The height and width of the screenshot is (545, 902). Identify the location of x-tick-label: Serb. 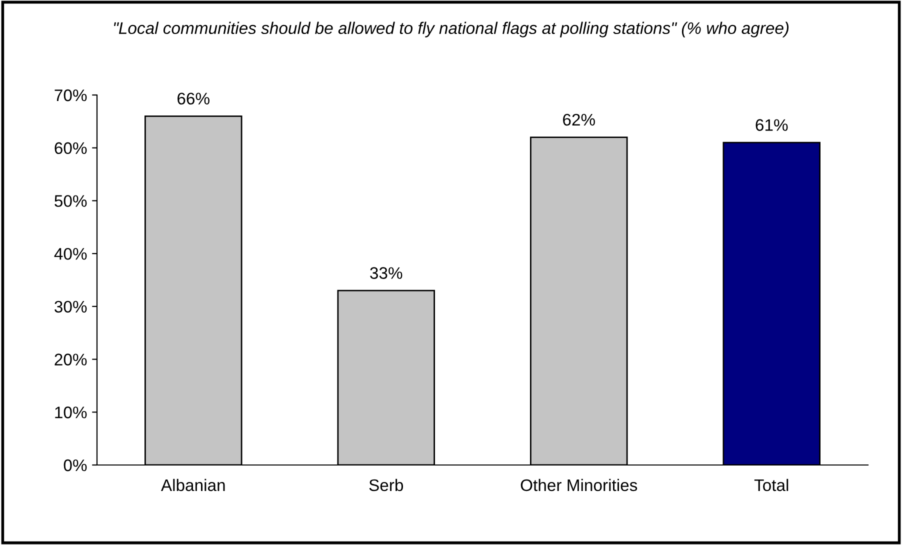
(386, 485).